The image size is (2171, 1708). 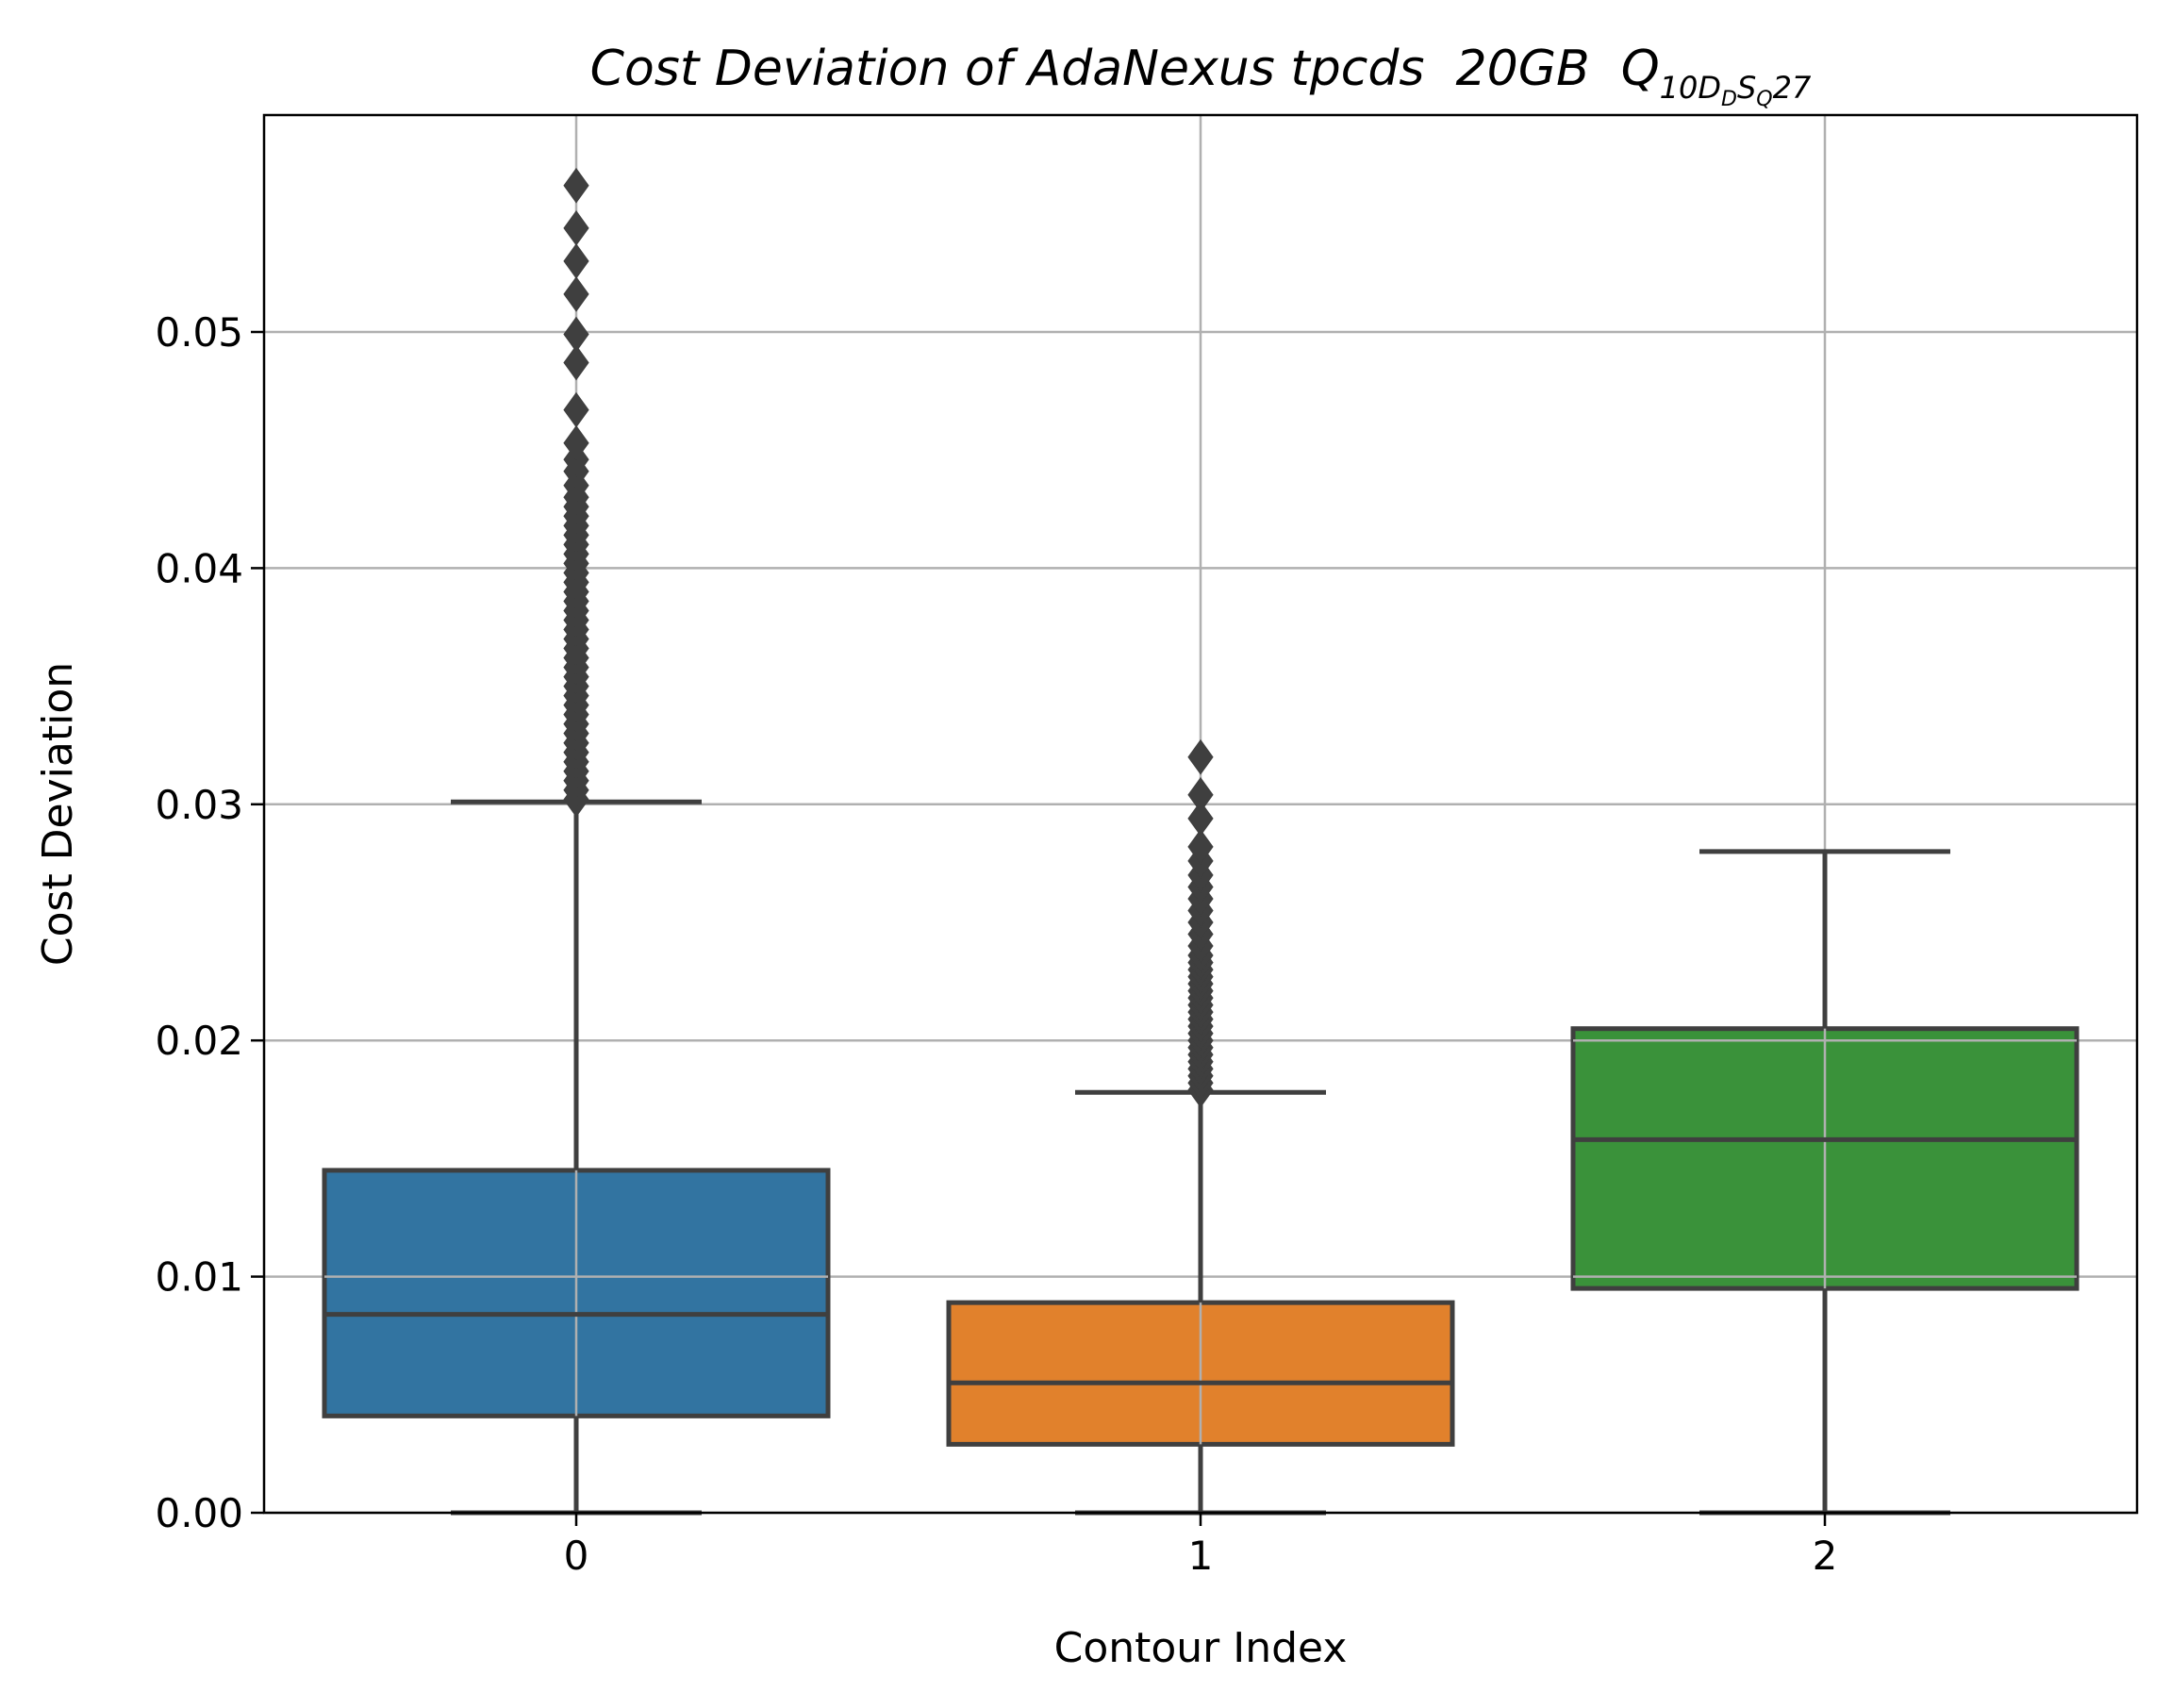 I want to click on y-axis-label: Cost Deviation, so click(x=58, y=814).